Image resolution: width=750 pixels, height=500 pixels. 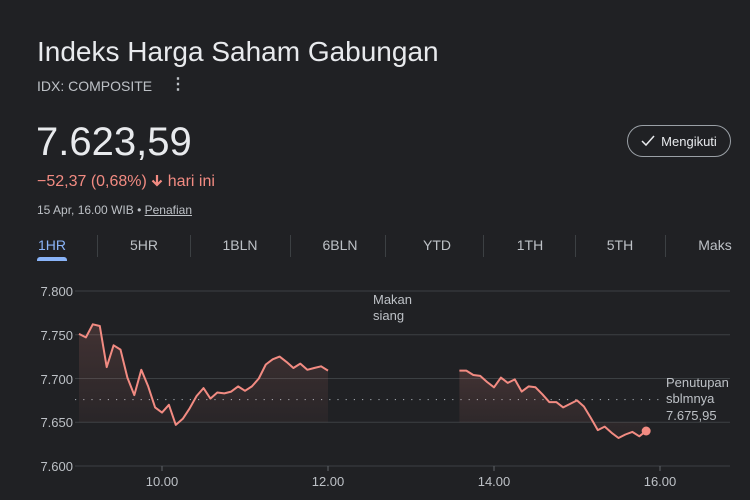 What do you see at coordinates (690, 398) in the screenshot?
I see `prev-close-label: sblmnya` at bounding box center [690, 398].